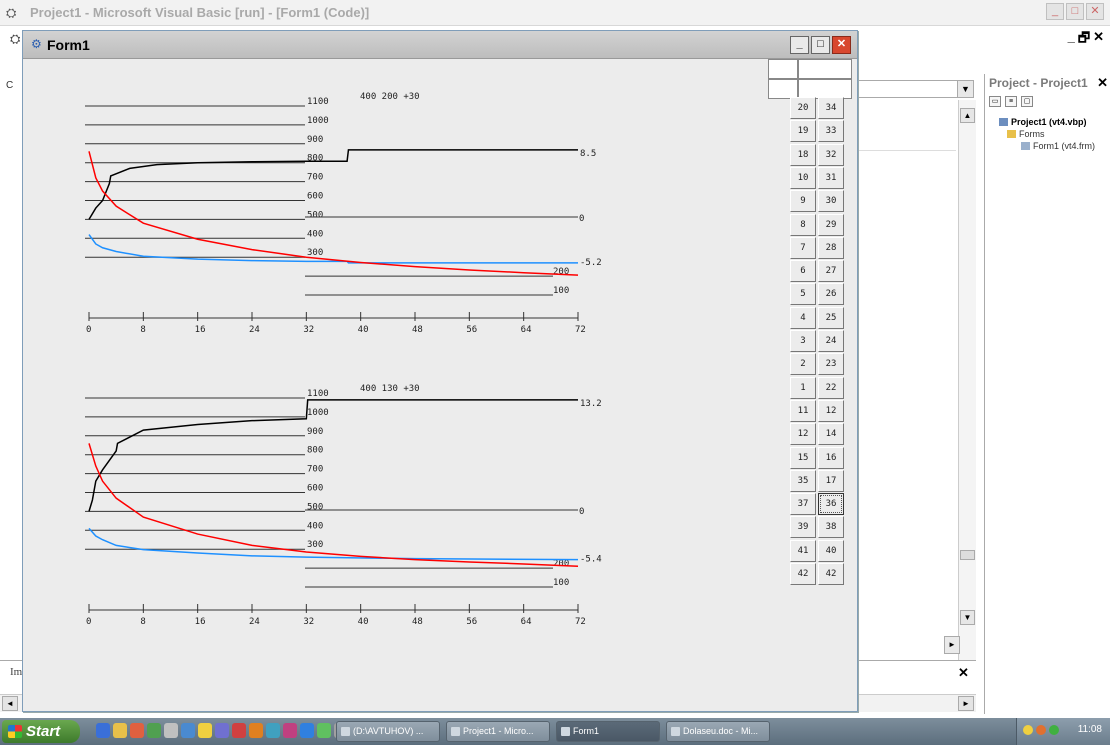 The width and height of the screenshot is (1110, 745). What do you see at coordinates (1055, 11) in the screenshot?
I see `minimize-button: _` at bounding box center [1055, 11].